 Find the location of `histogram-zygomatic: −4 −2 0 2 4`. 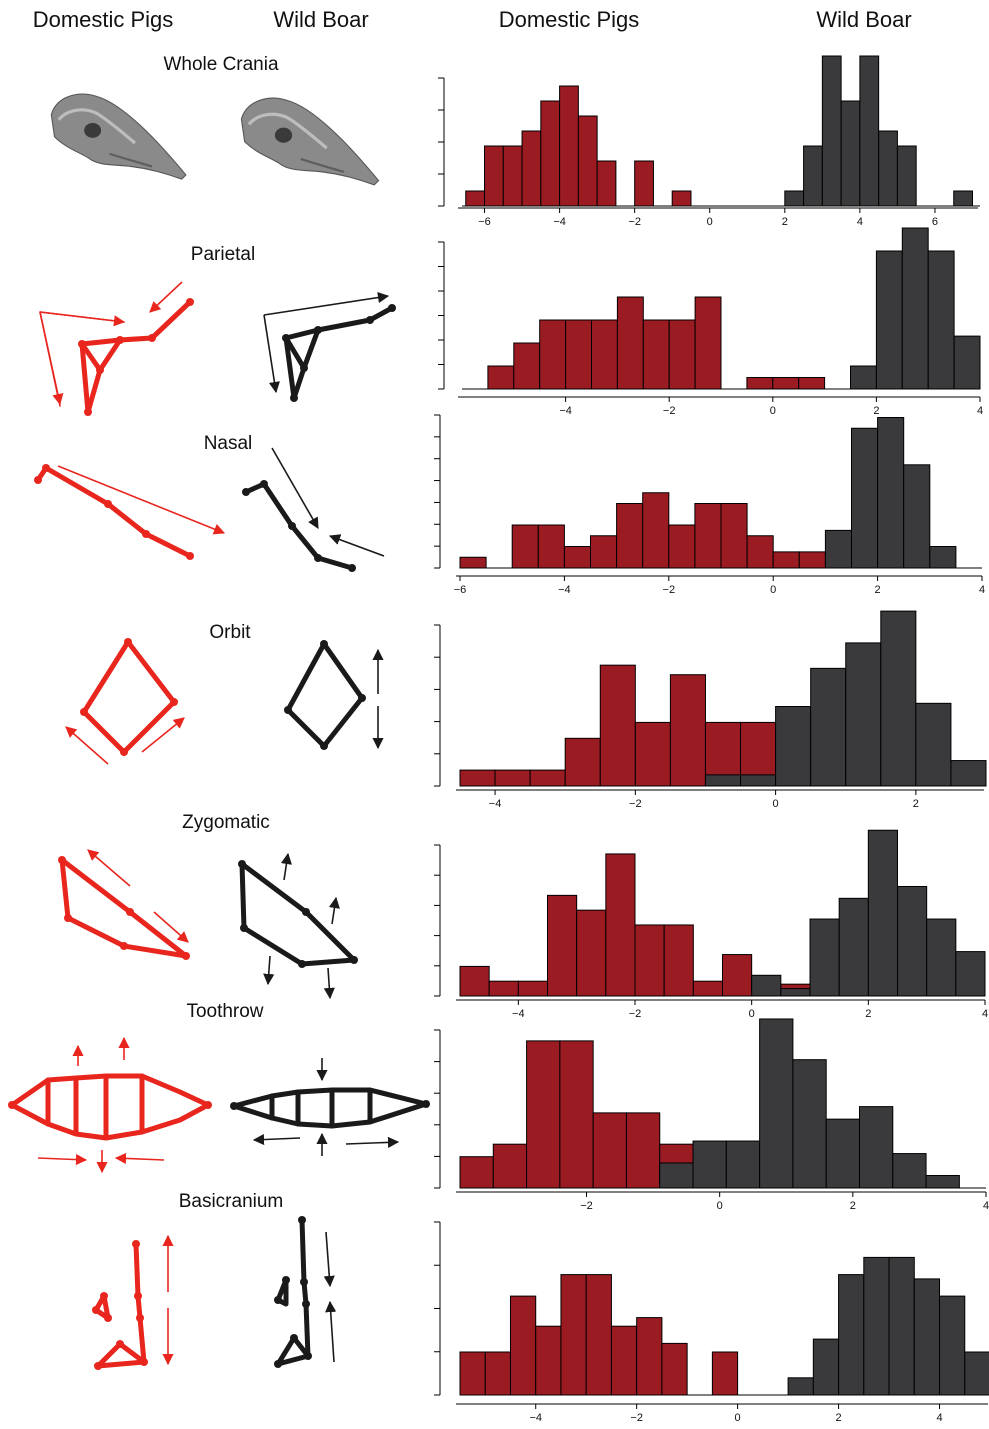

histogram-zygomatic: −4 −2 0 2 4 is located at coordinates (711, 924).